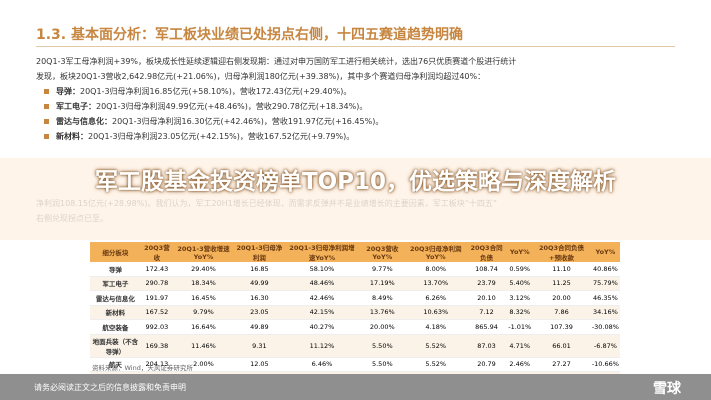 The width and height of the screenshot is (711, 400). Describe the element at coordinates (561, 346) in the screenshot. I see `table-cell: 66.01` at that location.